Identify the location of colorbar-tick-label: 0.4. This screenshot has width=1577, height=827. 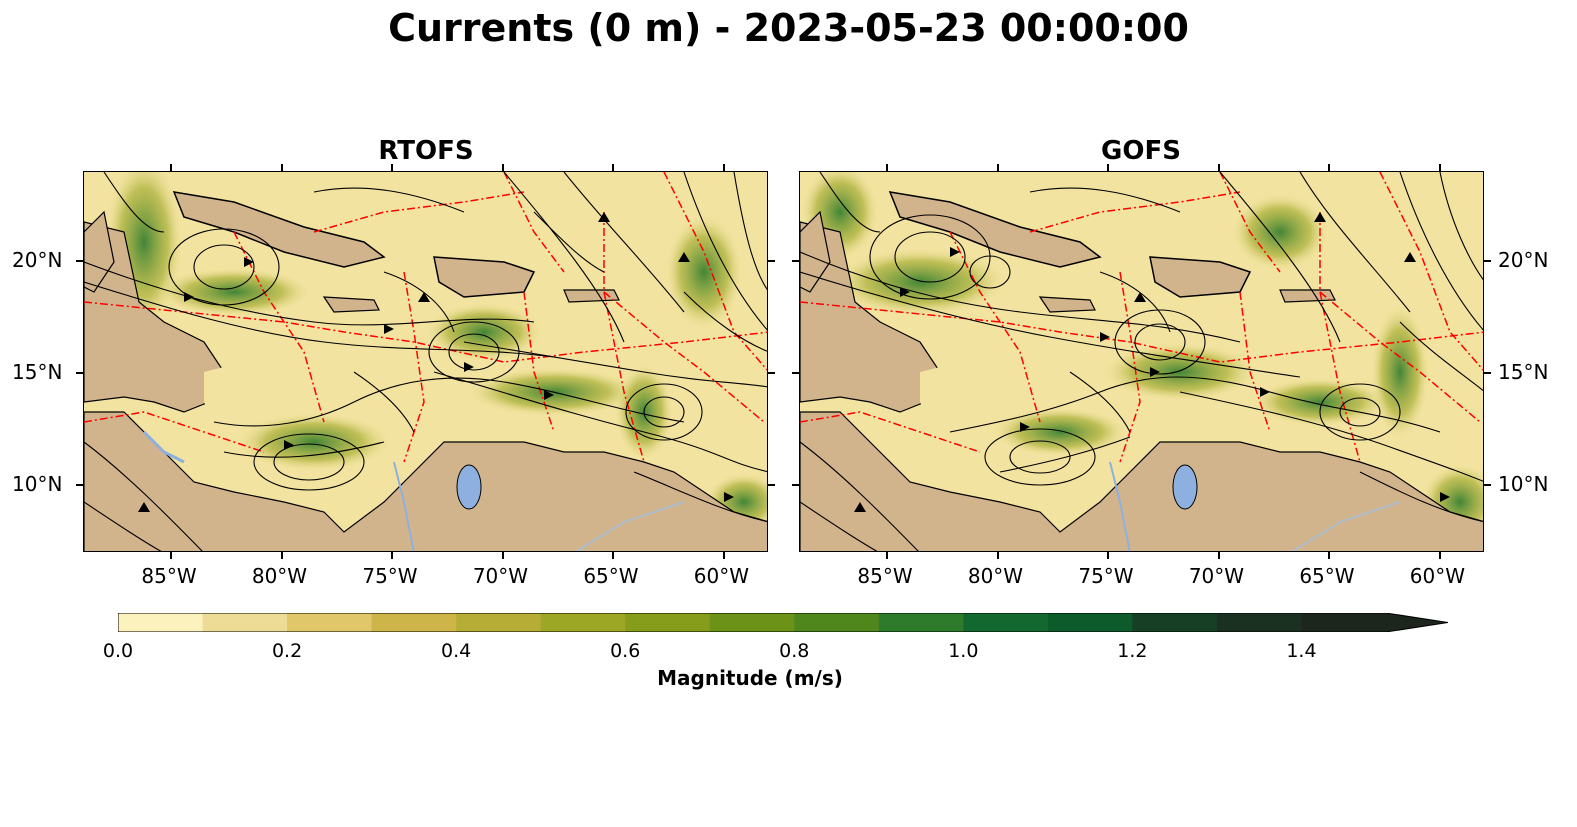
(456, 651).